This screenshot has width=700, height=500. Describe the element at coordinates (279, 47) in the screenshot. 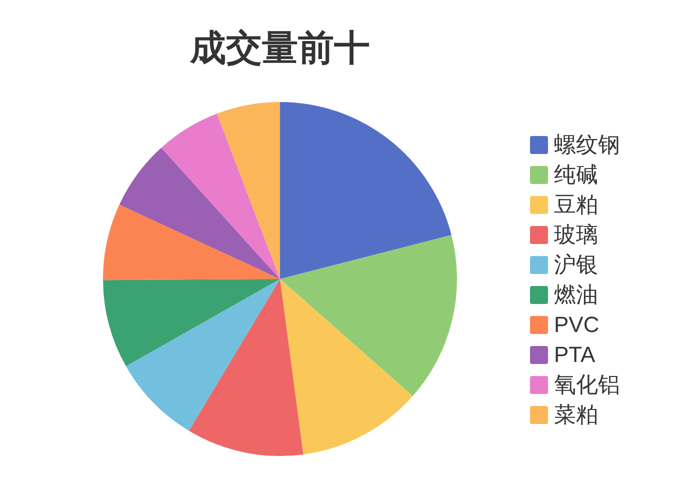

I see `chart-title: 成交量前十` at that location.